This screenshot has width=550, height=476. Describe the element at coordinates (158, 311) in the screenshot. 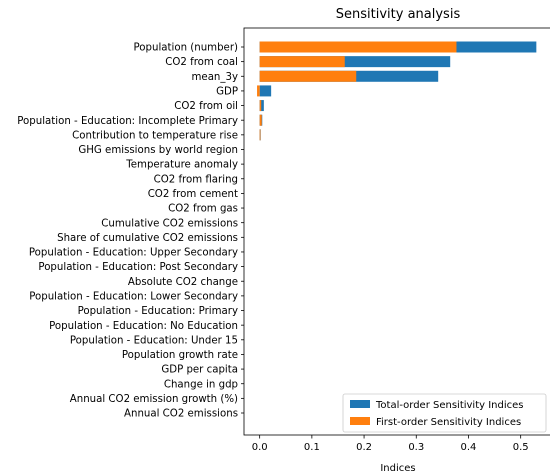

I see `y-tick-label: Population - Education: Primary` at that location.